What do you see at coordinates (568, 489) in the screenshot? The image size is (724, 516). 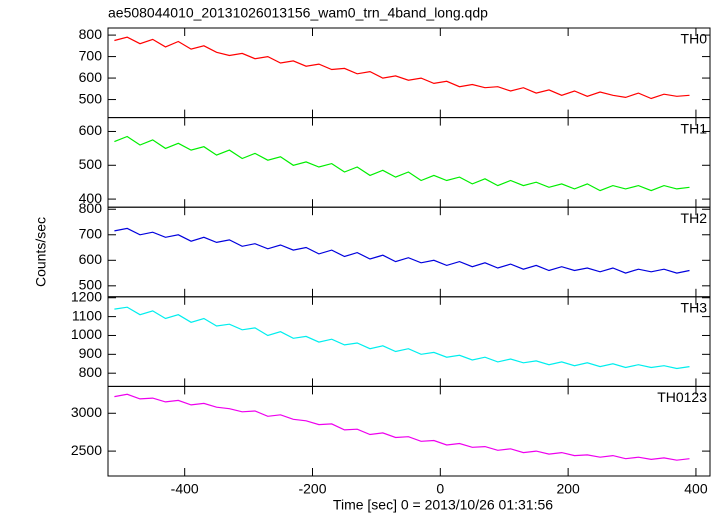 I see `x-tick-label: 200` at bounding box center [568, 489].